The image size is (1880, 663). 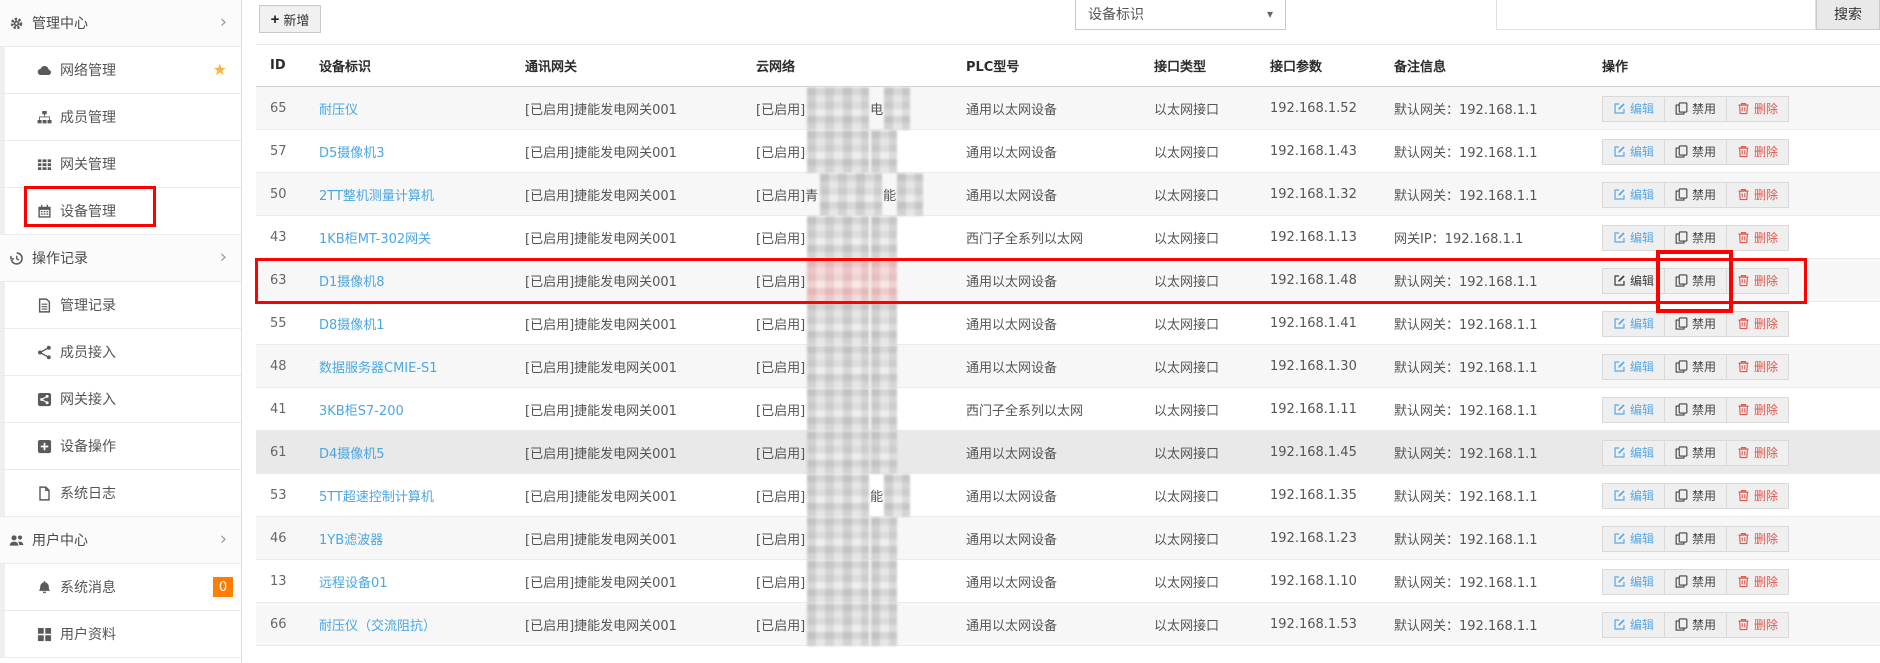 What do you see at coordinates (120, 23) in the screenshot?
I see `sidebar-group-management-center: 管理中心 ›` at bounding box center [120, 23].